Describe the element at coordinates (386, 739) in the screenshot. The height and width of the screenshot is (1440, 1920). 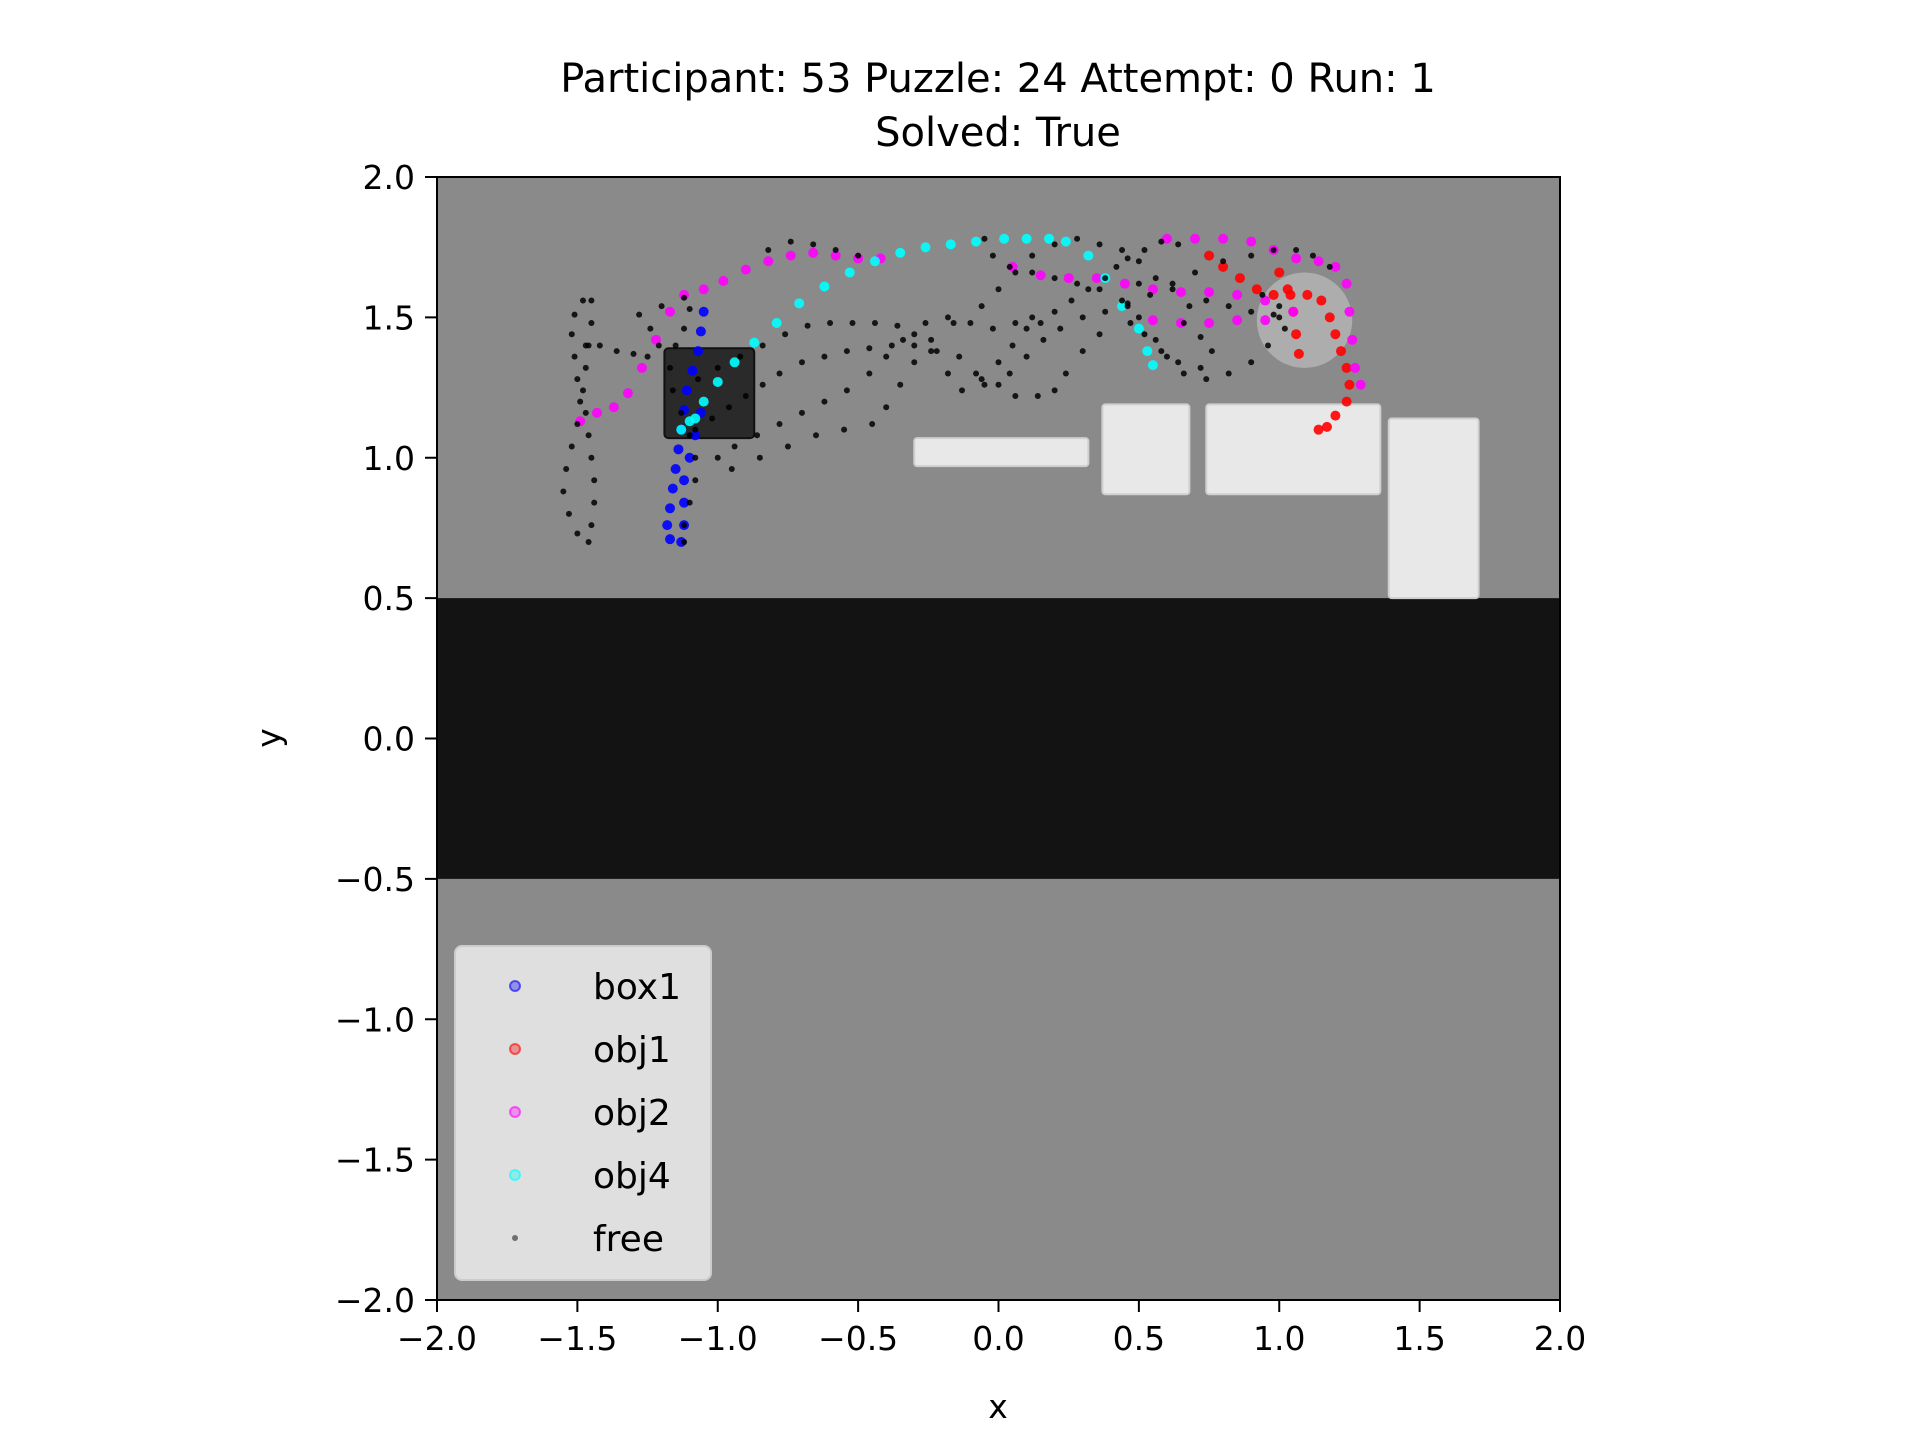
I see `y-axis-ticks: 2.0 1.5 1.0 0.5 0.0 −0.5 −1.0 −1.5 −2.0` at that location.